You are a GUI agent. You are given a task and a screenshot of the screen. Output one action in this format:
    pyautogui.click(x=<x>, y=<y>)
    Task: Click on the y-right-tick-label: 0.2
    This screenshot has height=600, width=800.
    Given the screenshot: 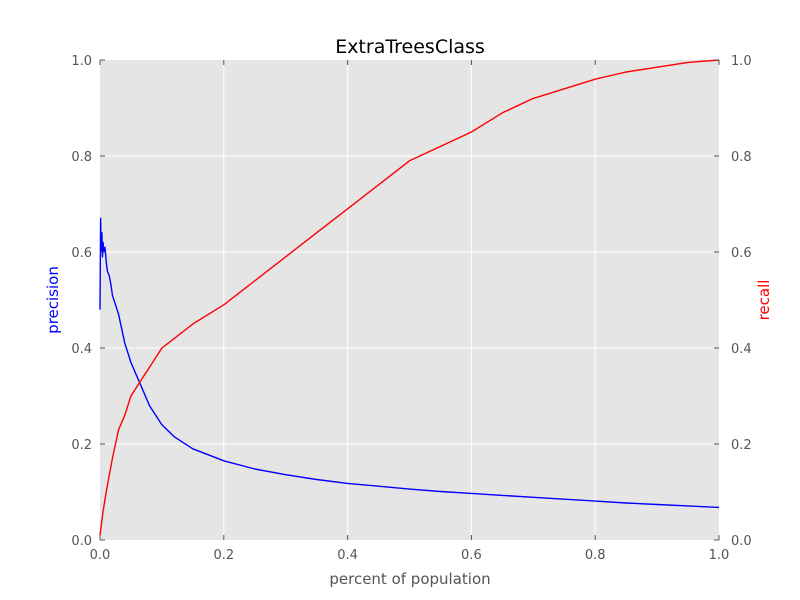 What is the action you would take?
    pyautogui.click(x=741, y=445)
    